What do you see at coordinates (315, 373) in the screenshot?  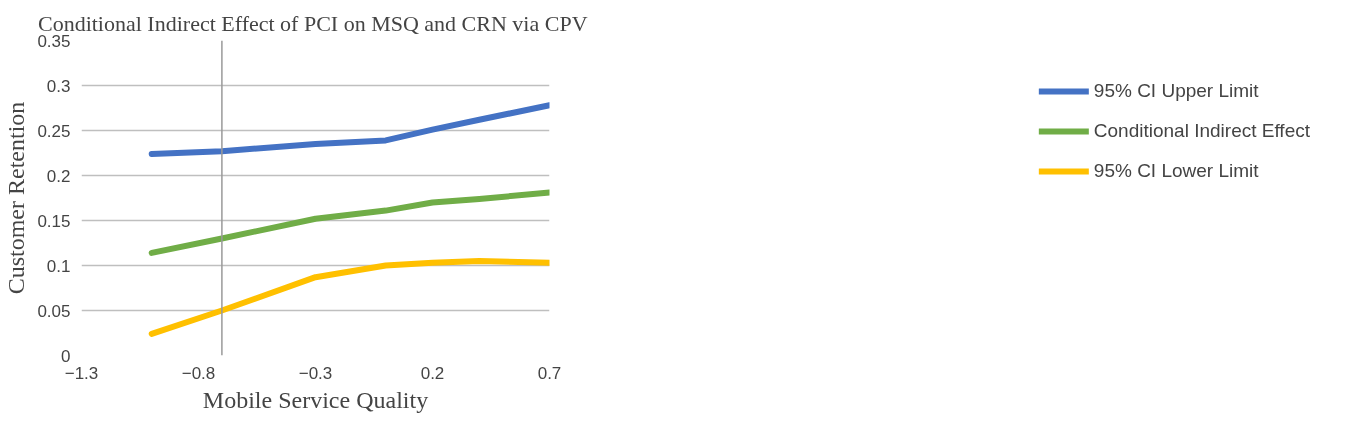 I see `x-tick-label: −0.3` at bounding box center [315, 373].